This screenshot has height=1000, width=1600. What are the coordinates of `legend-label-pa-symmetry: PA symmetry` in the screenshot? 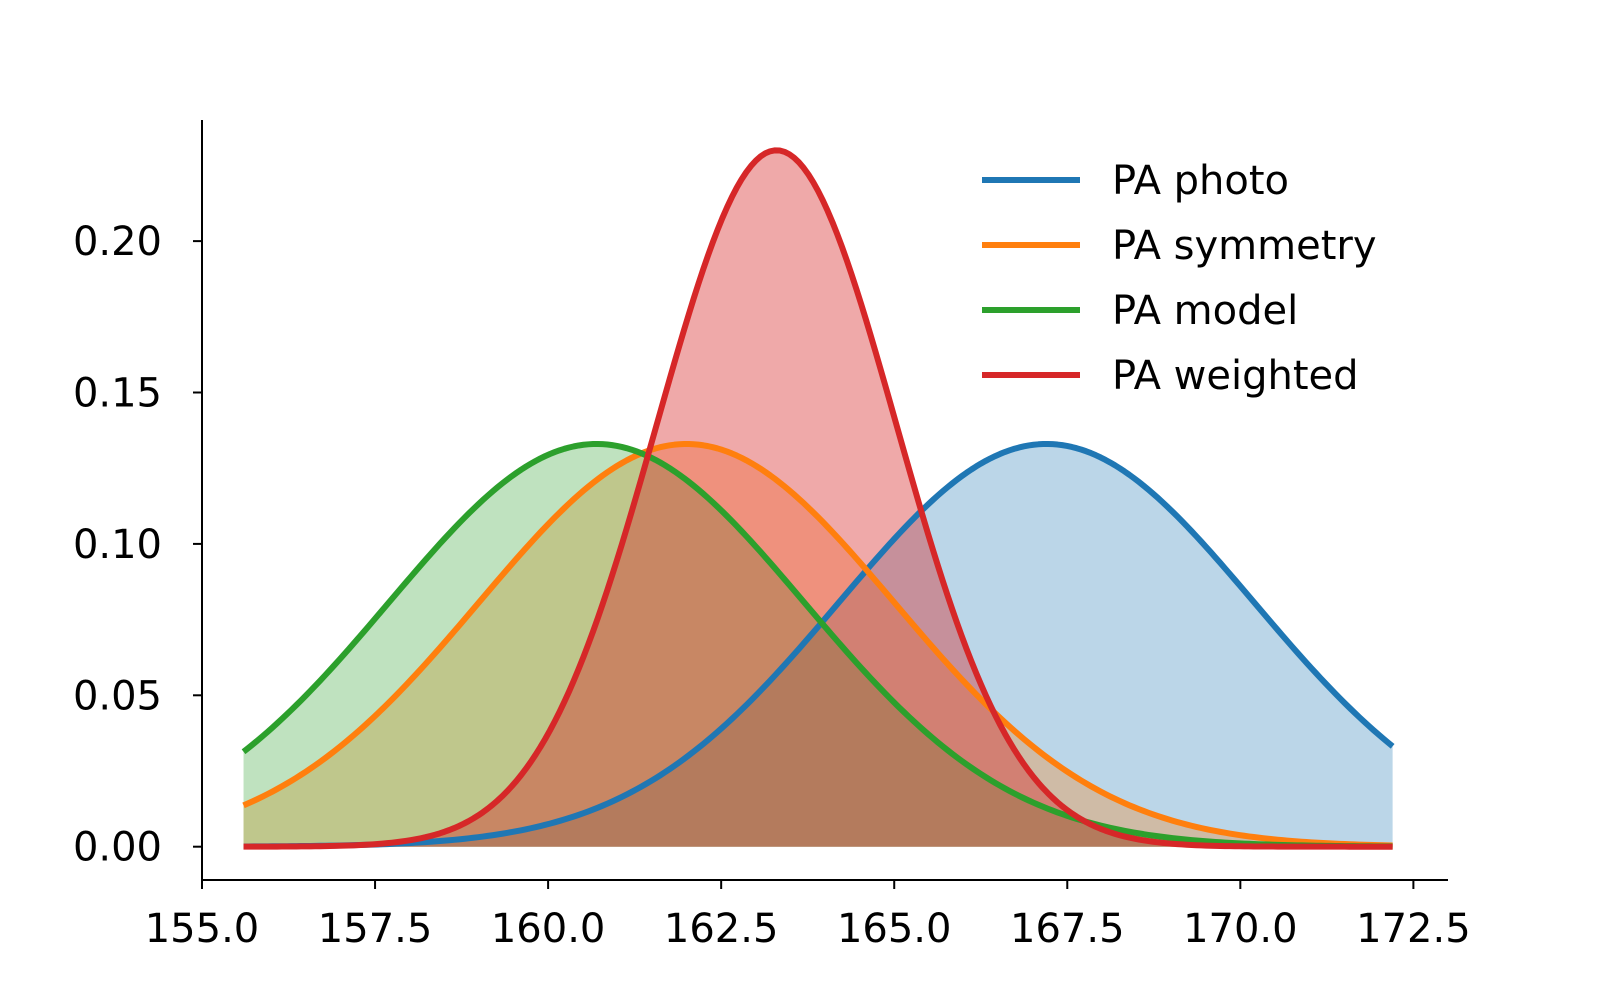 It's located at (1244, 246).